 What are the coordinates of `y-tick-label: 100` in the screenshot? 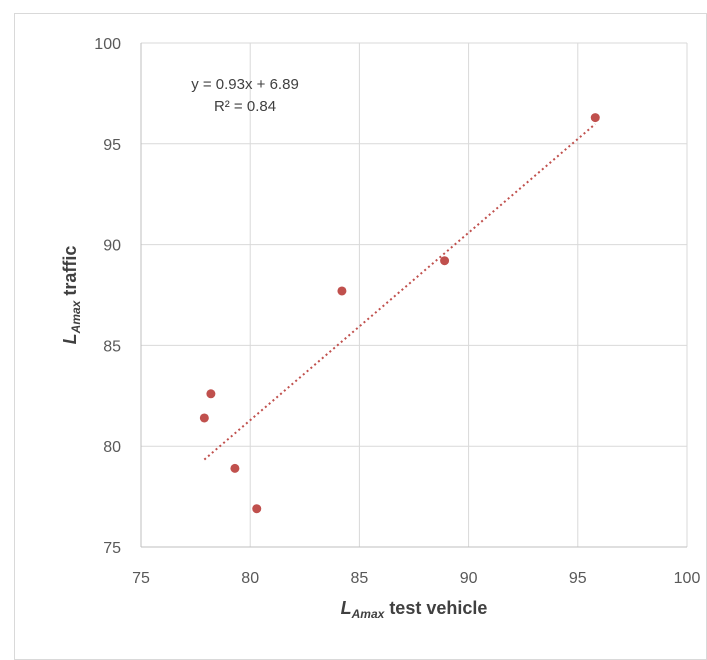 It's located at (107, 44).